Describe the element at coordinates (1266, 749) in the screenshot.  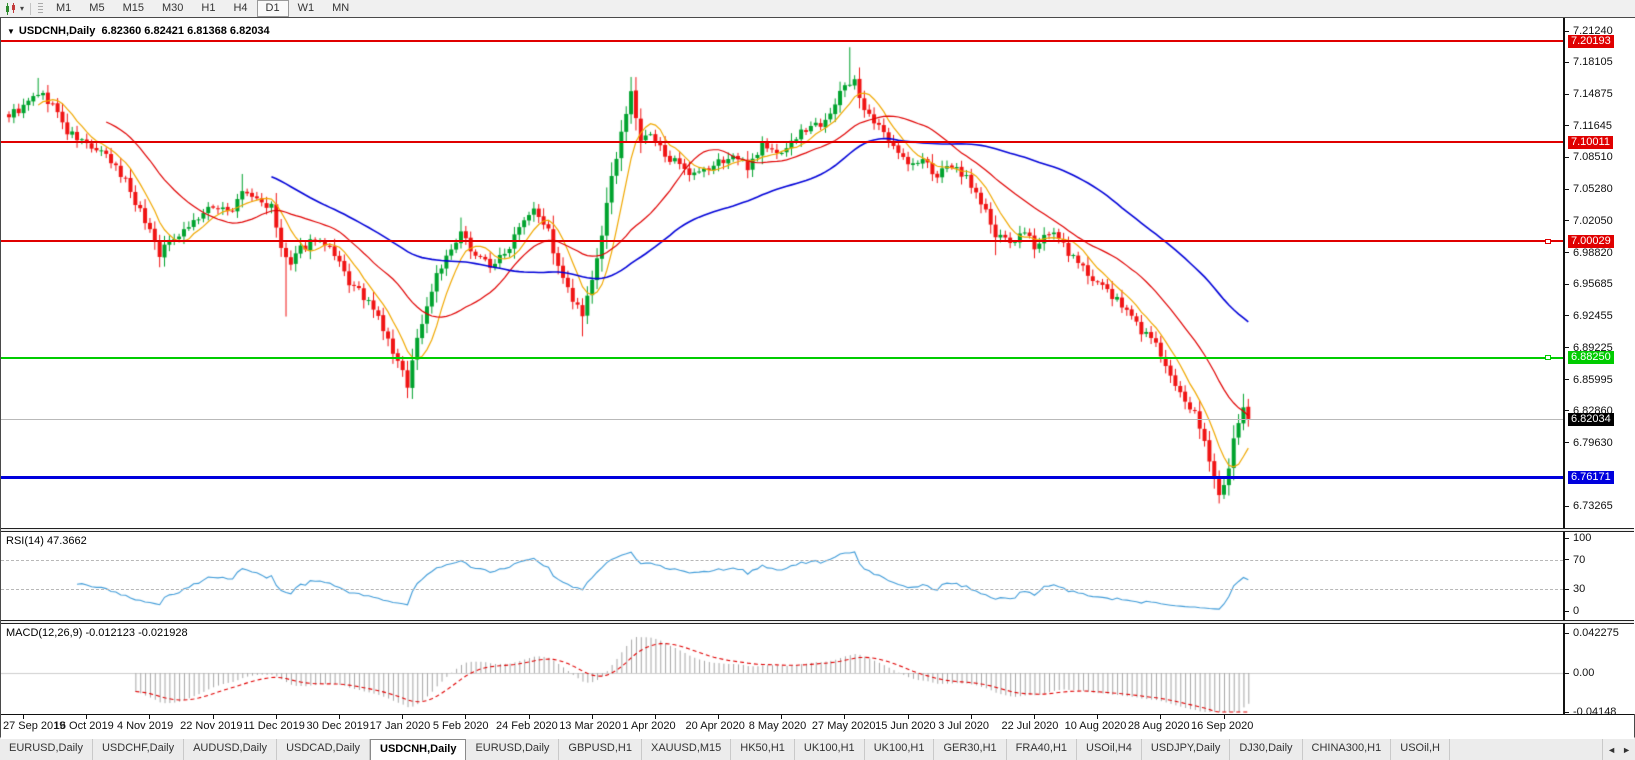
I see `tab-dj30-daily: DJ30,Daily` at that location.